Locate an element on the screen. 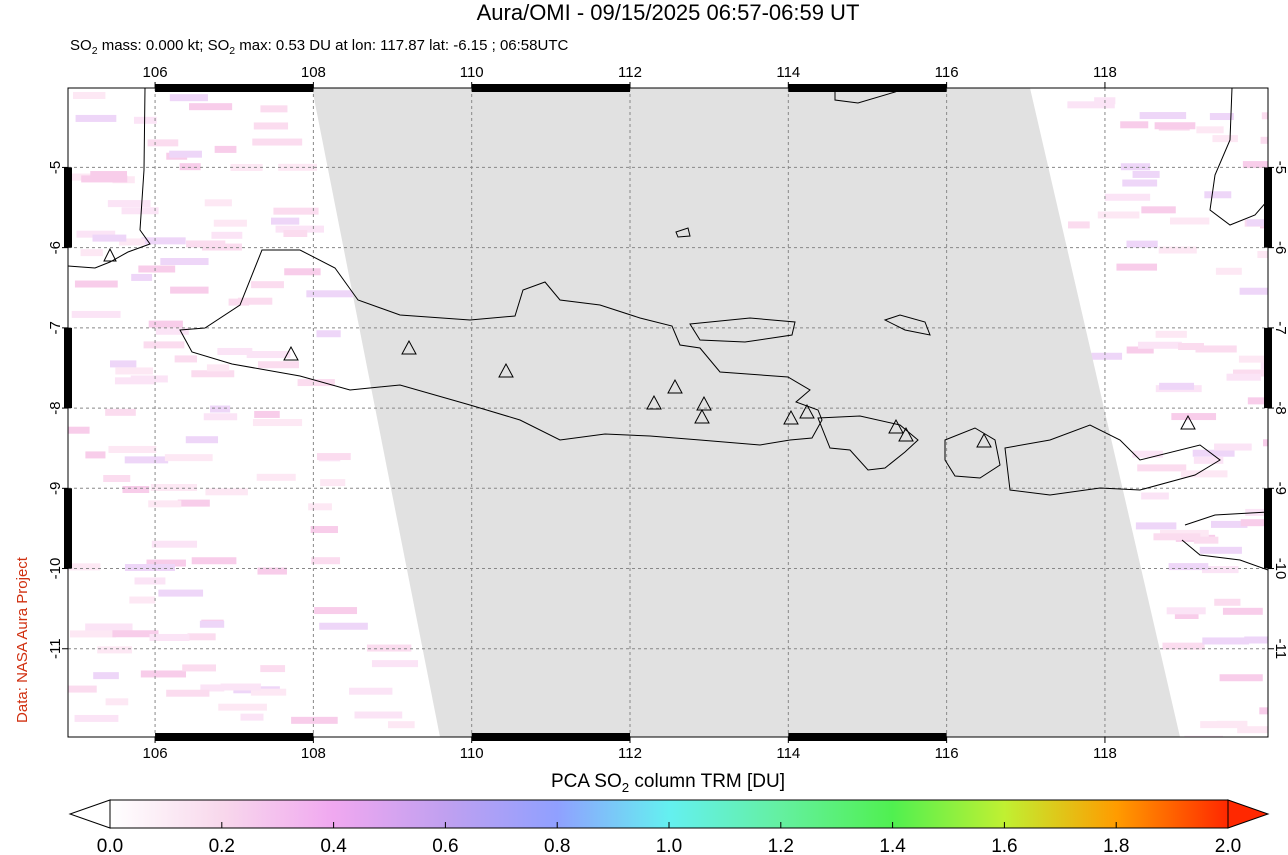  x-tick-label: 116 is located at coordinates (947, 72).